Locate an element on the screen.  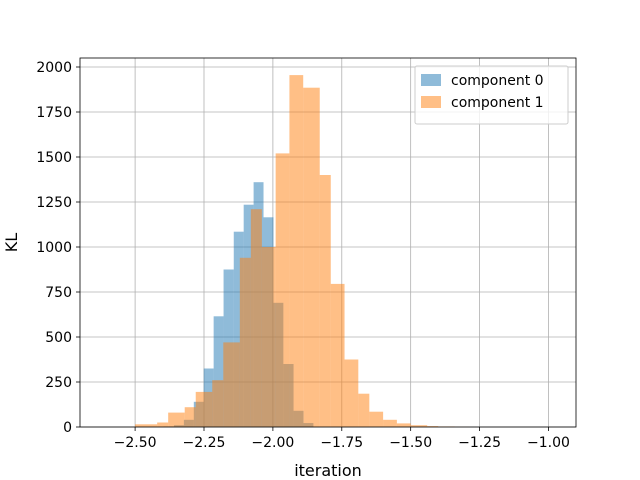
y-tick-label-4: 1000 is located at coordinates (54, 248).